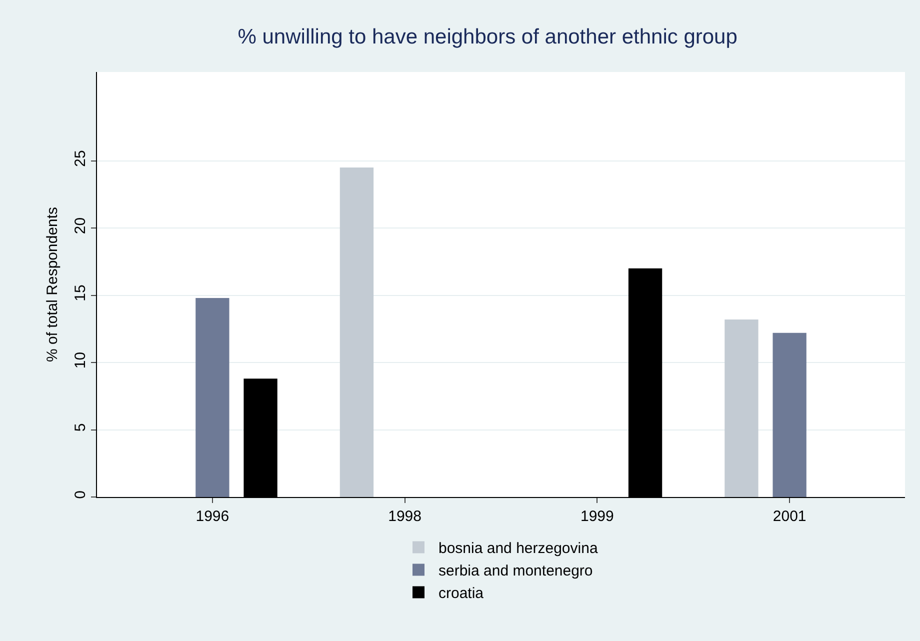  I want to click on y-tick-label: 5, so click(80, 427).